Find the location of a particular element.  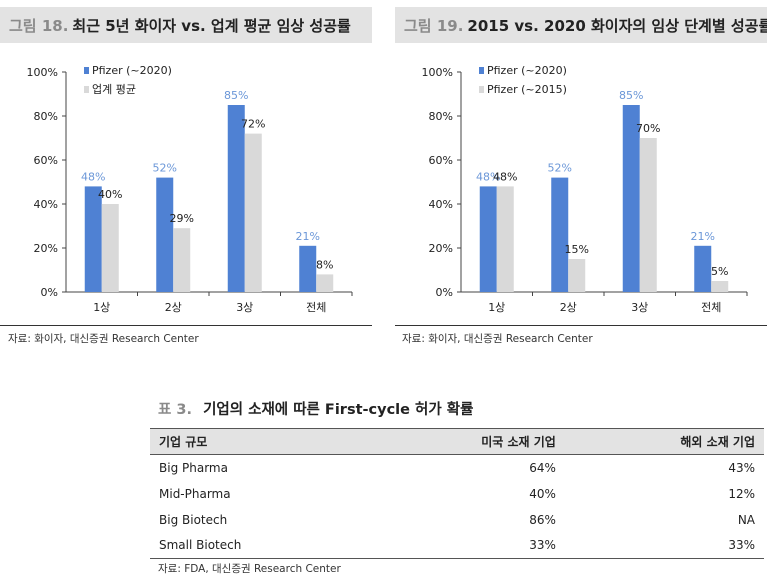

cell-us: 40% is located at coordinates (542, 493).